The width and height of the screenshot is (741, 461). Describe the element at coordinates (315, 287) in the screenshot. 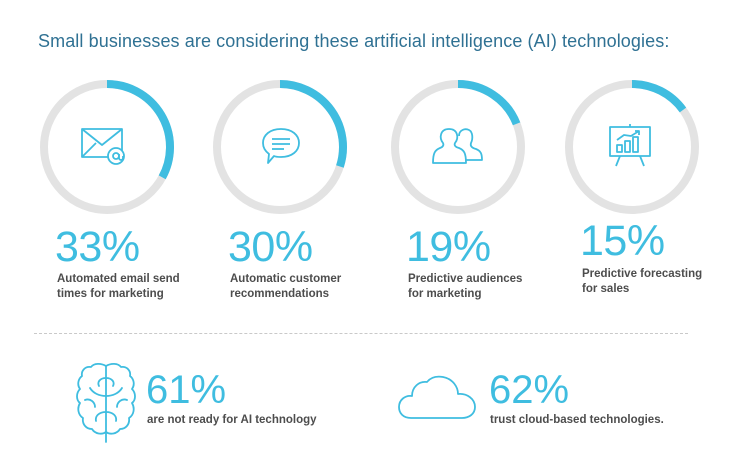

I see `stat-caption: Automatic customer recommendations` at that location.